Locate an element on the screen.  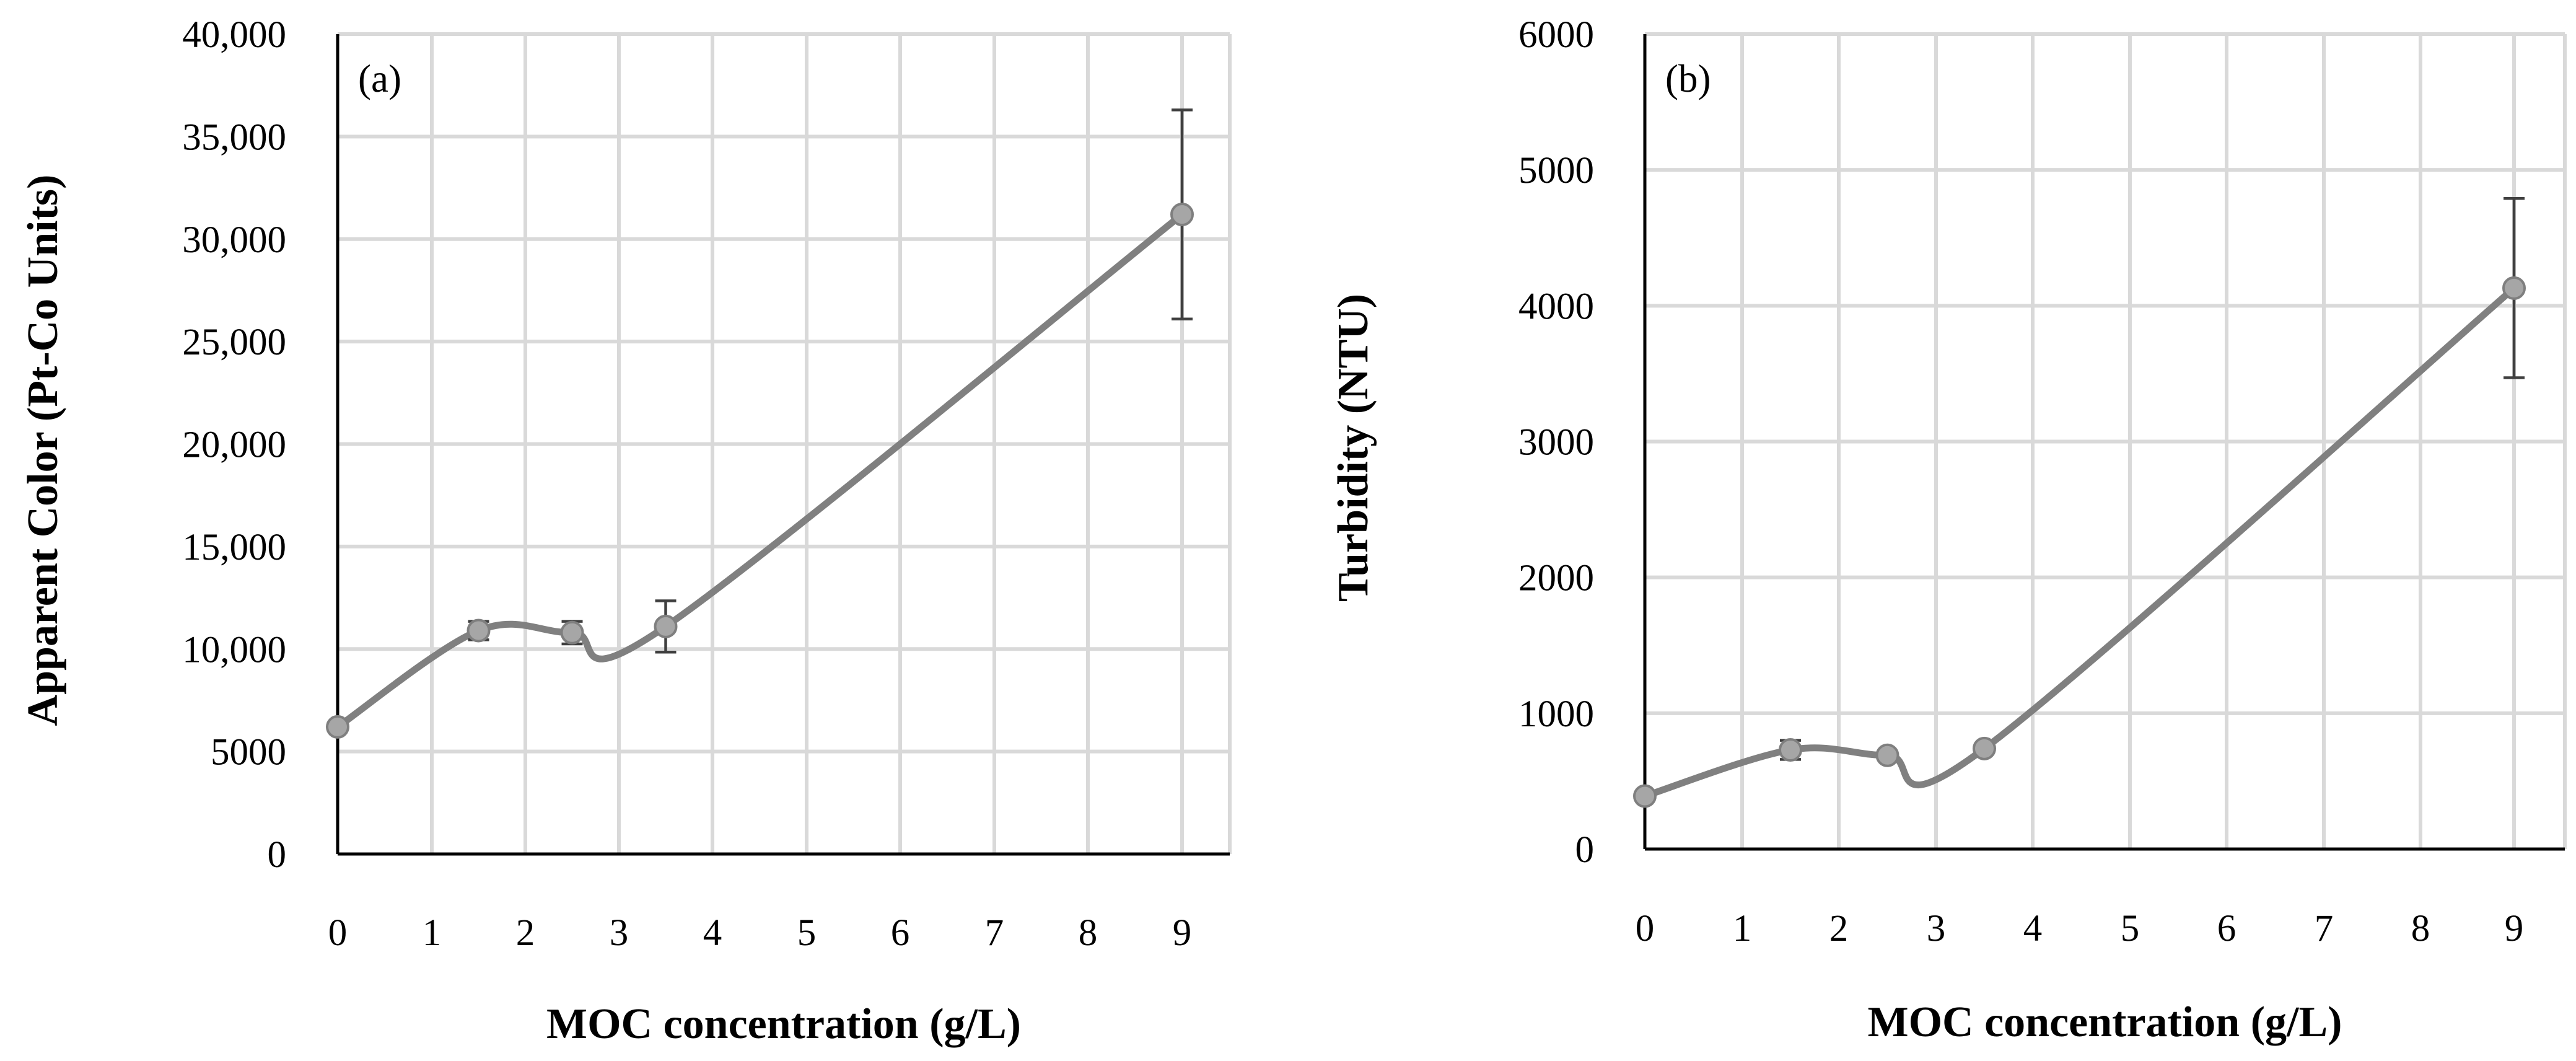
y-axis-title: Turbidity (NTU) is located at coordinates (1353, 448).